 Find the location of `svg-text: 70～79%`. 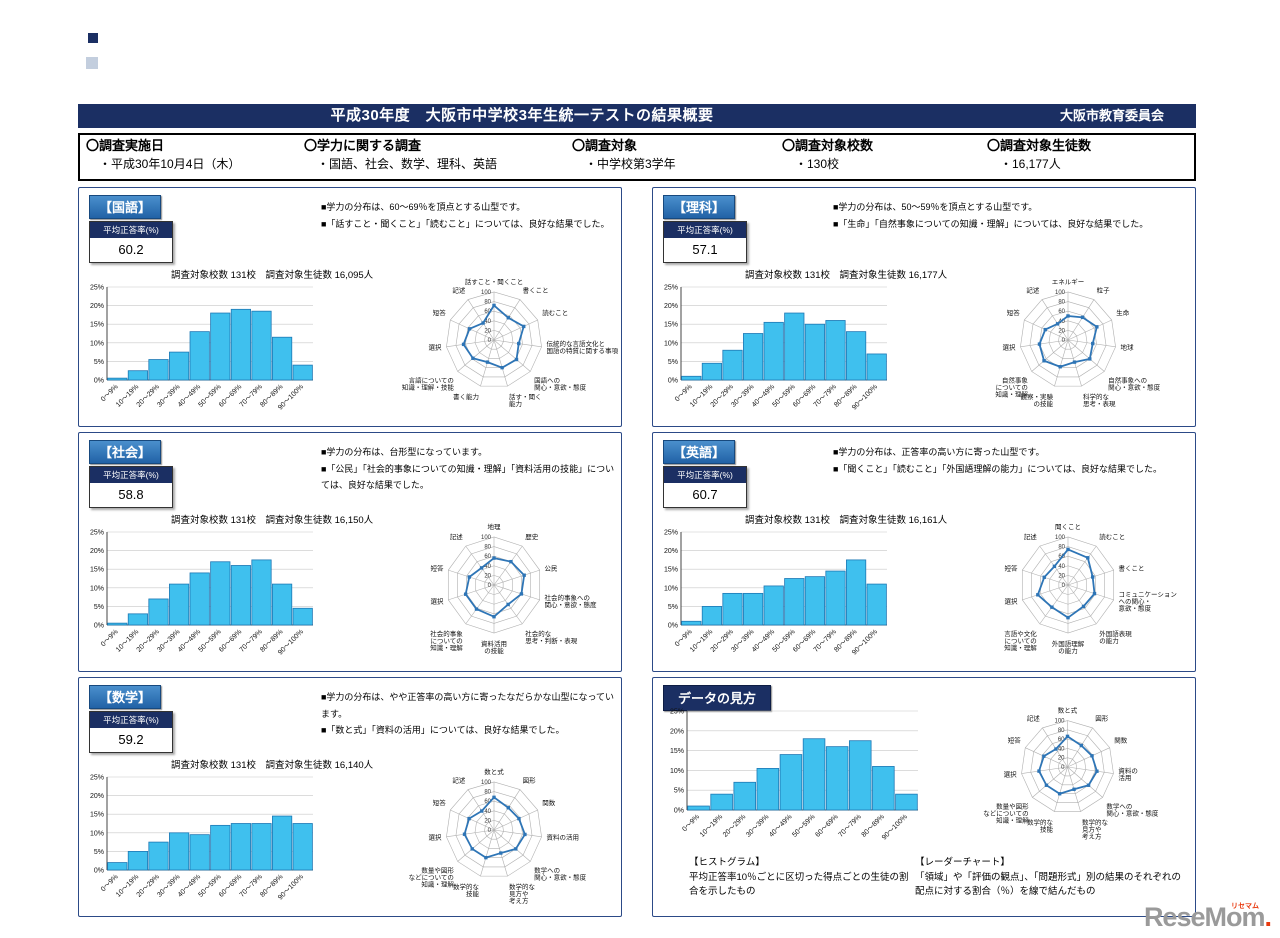

svg-text: 70～79% is located at coordinates (850, 825).